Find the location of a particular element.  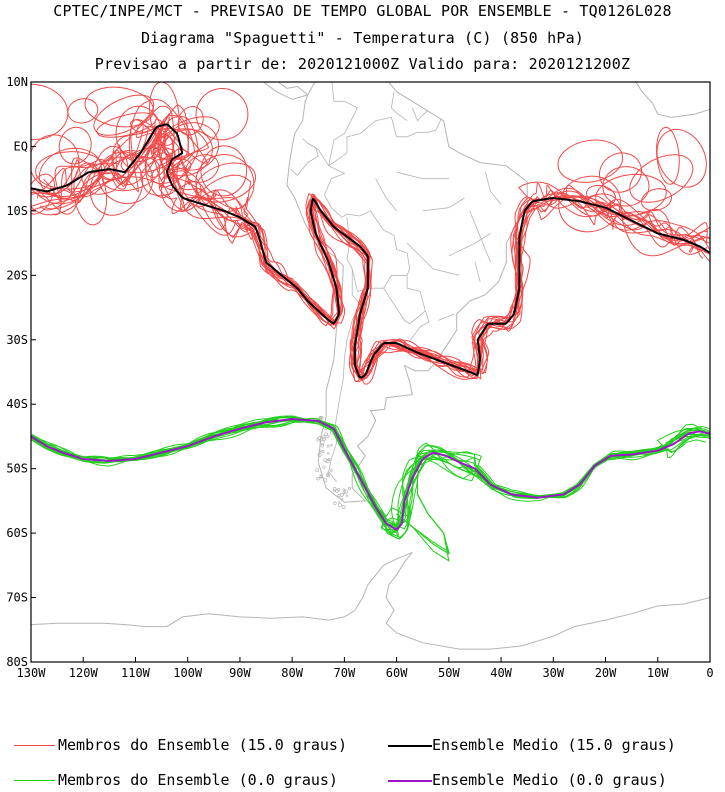

x-tick-label: 90W is located at coordinates (240, 673).